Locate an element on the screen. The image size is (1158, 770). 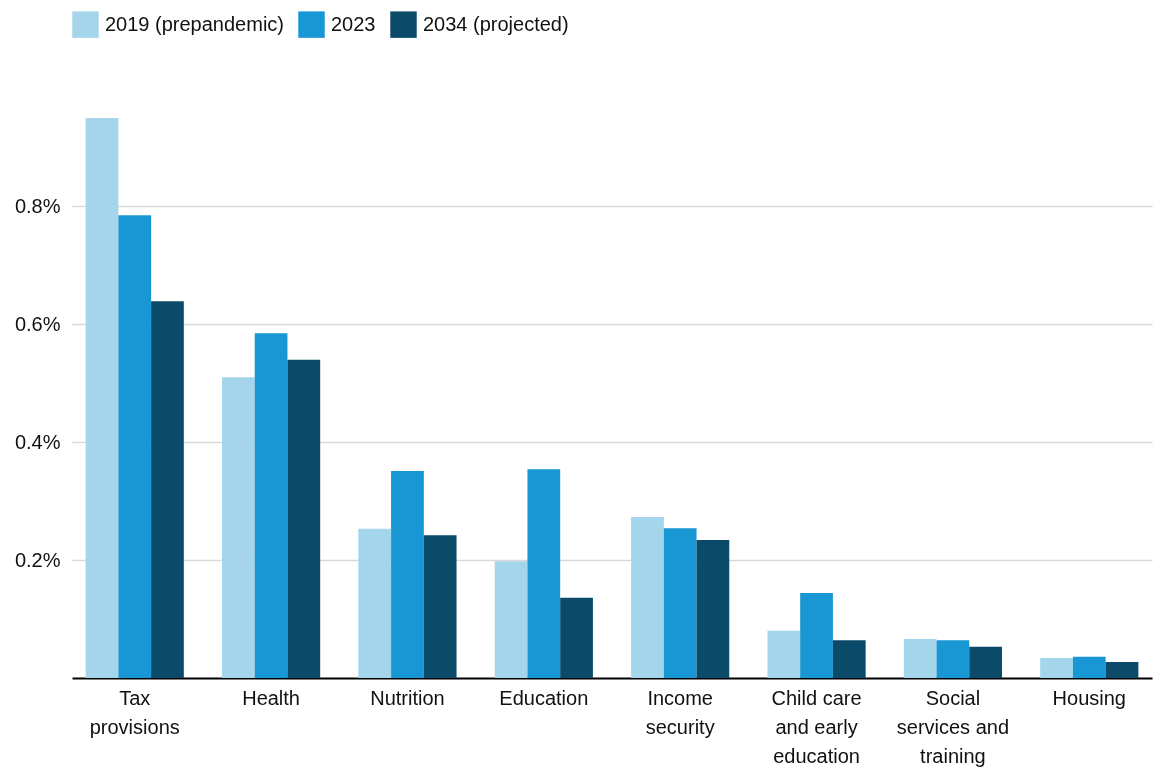
y-tick-label: 0.4% is located at coordinates (37, 441).